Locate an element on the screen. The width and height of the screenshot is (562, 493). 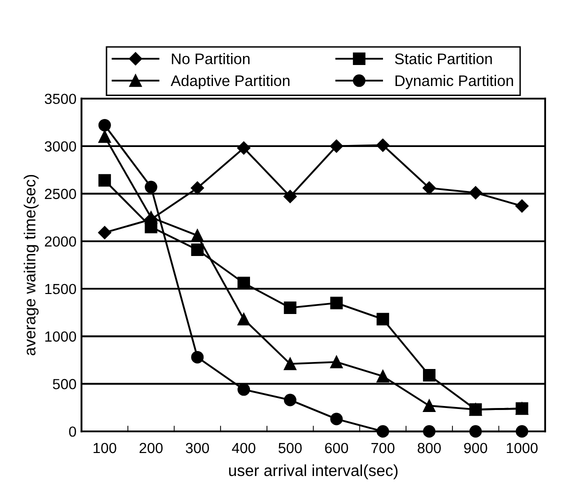
y-tick-label: 2000 is located at coordinates (60, 241).